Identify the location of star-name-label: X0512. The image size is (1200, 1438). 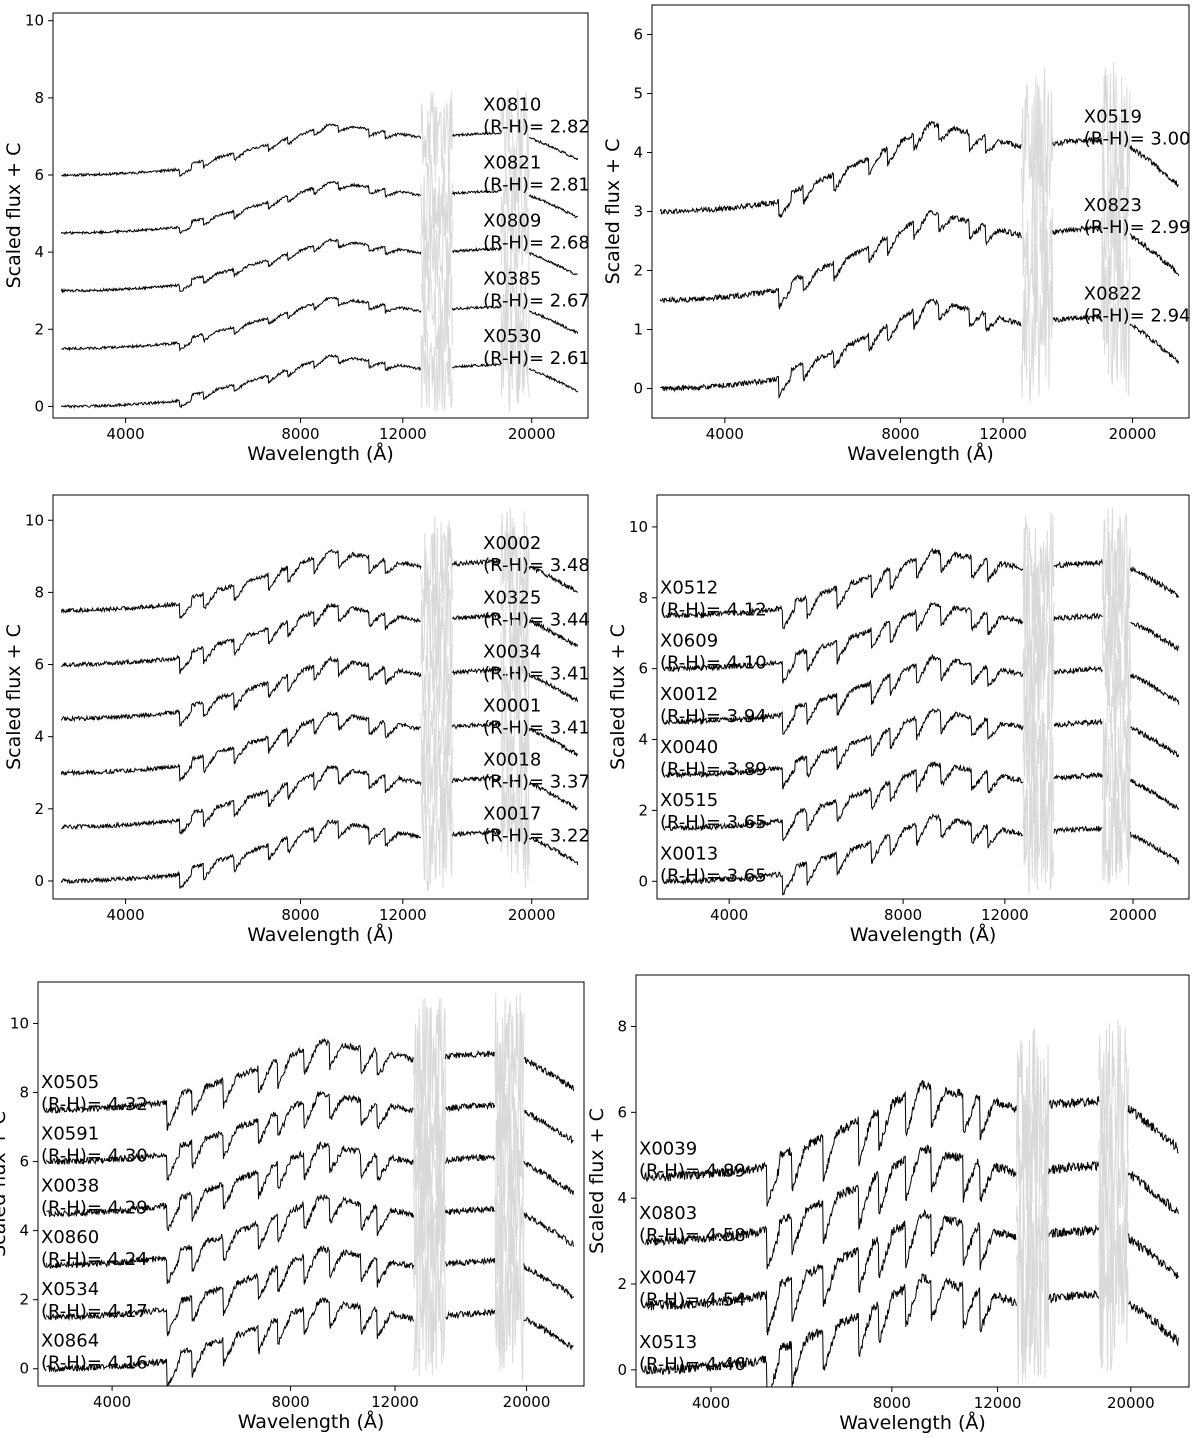
(689, 587).